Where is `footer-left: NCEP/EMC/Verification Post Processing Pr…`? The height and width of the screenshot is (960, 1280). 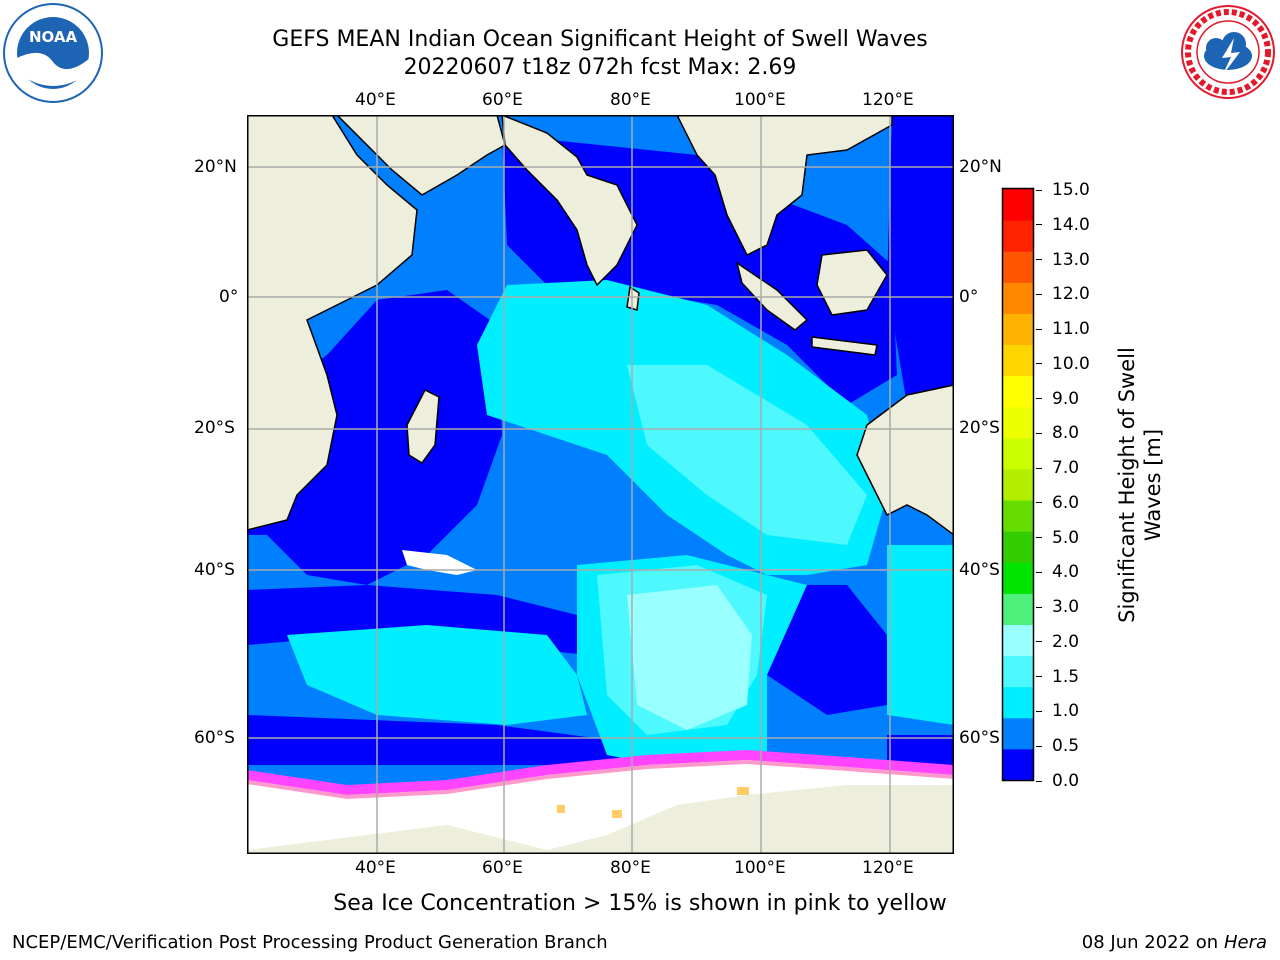 footer-left: NCEP/EMC/Verification Post Processing Pr… is located at coordinates (310, 942).